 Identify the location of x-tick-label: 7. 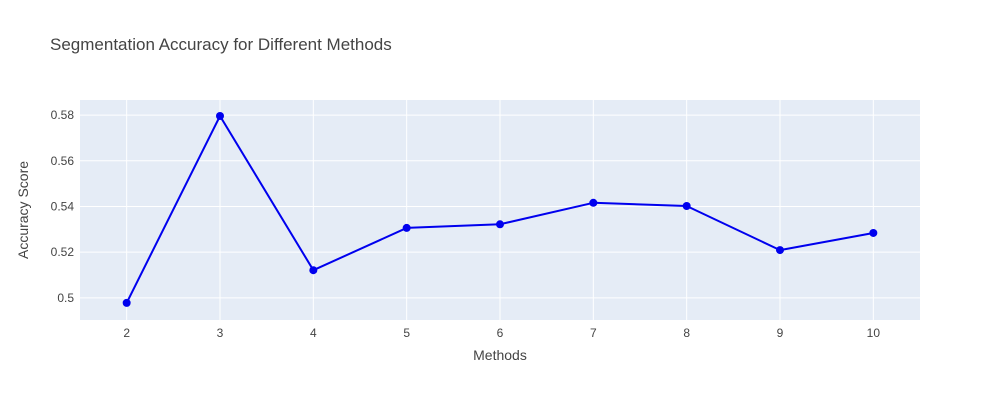
(593, 333).